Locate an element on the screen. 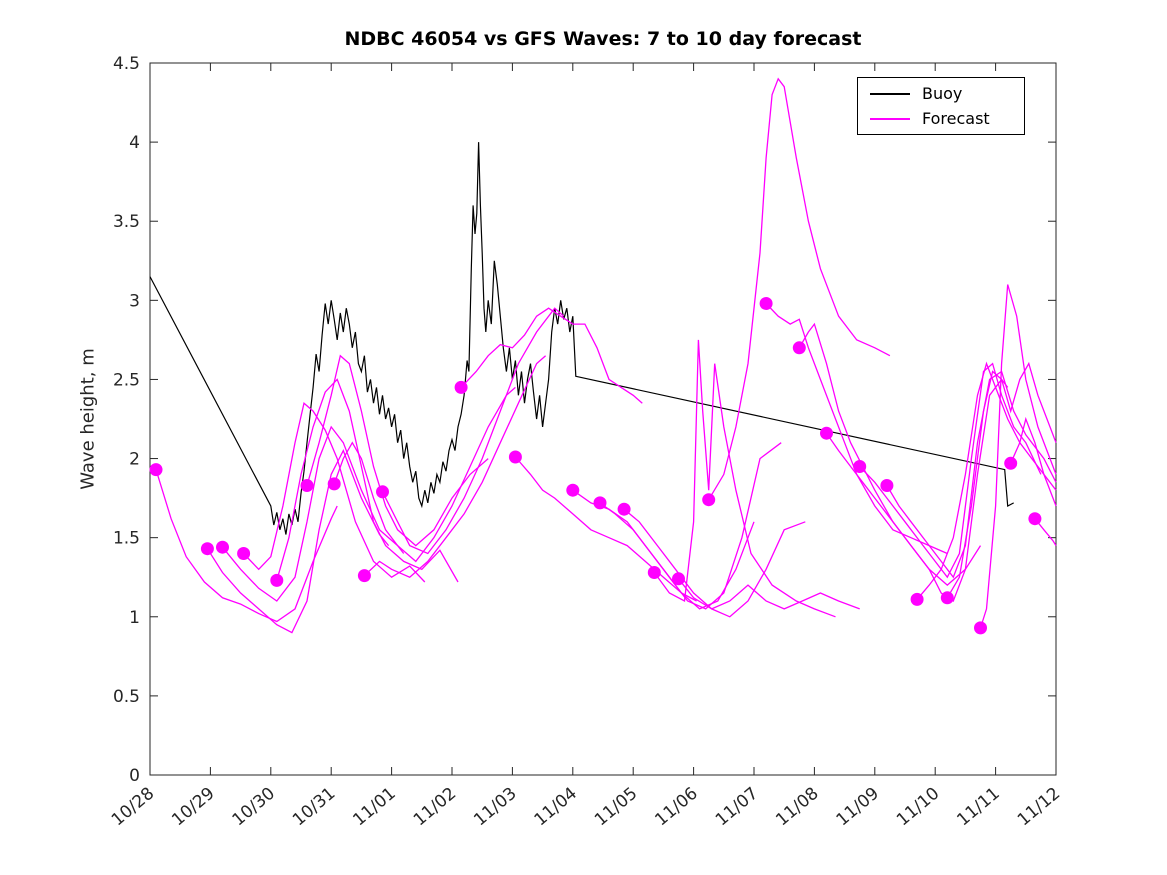 Image resolution: width=1167 pixels, height=875 pixels. x-tick-label: 11/12 is located at coordinates (1039, 807).